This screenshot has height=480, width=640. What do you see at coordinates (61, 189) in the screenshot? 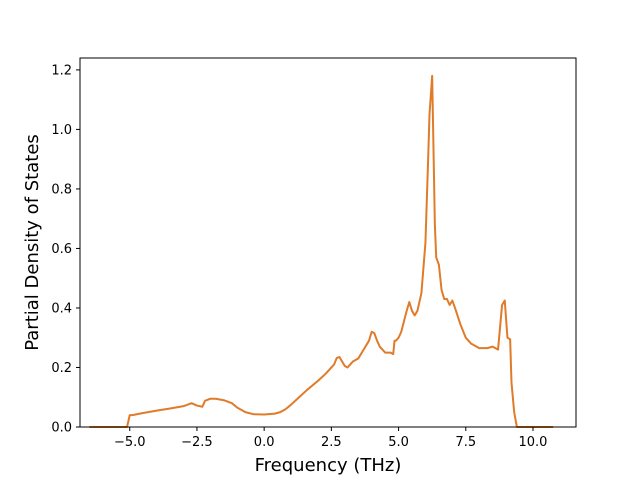
I see `y-tick-label: 0.8` at bounding box center [61, 189].